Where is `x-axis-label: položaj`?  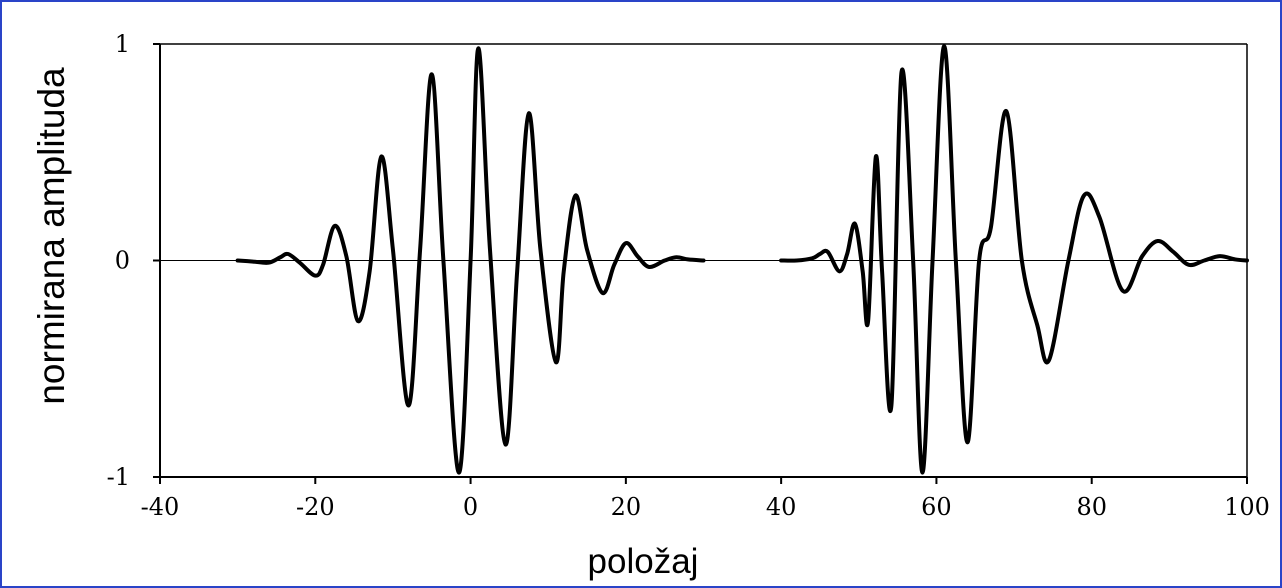
x-axis-label: položaj is located at coordinates (643, 561).